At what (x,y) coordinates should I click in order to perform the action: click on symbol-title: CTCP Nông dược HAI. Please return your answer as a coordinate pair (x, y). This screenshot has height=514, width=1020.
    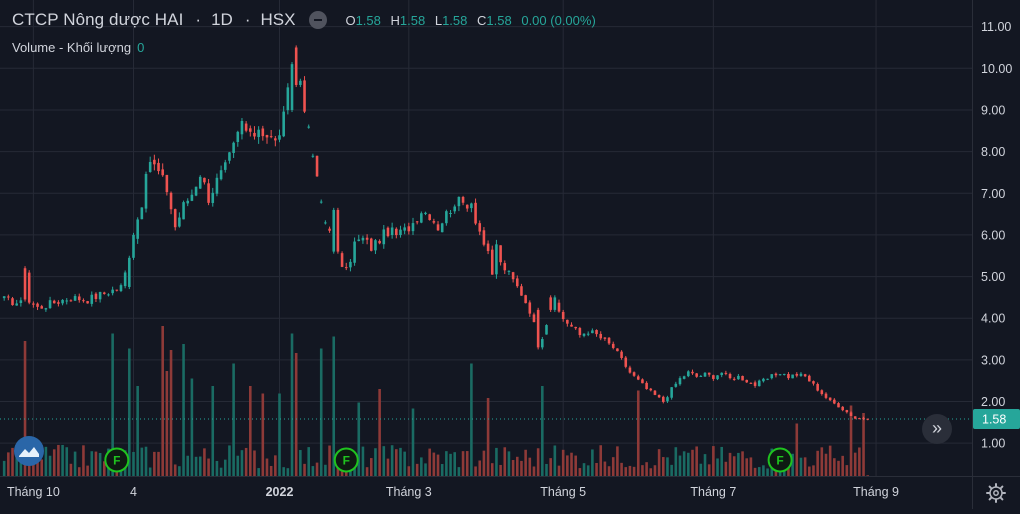
    Looking at the image, I should click on (98, 19).